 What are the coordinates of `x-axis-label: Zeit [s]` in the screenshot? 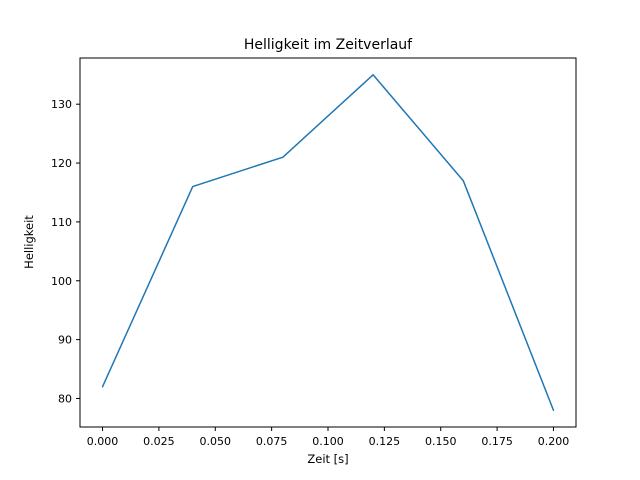 It's located at (328, 459).